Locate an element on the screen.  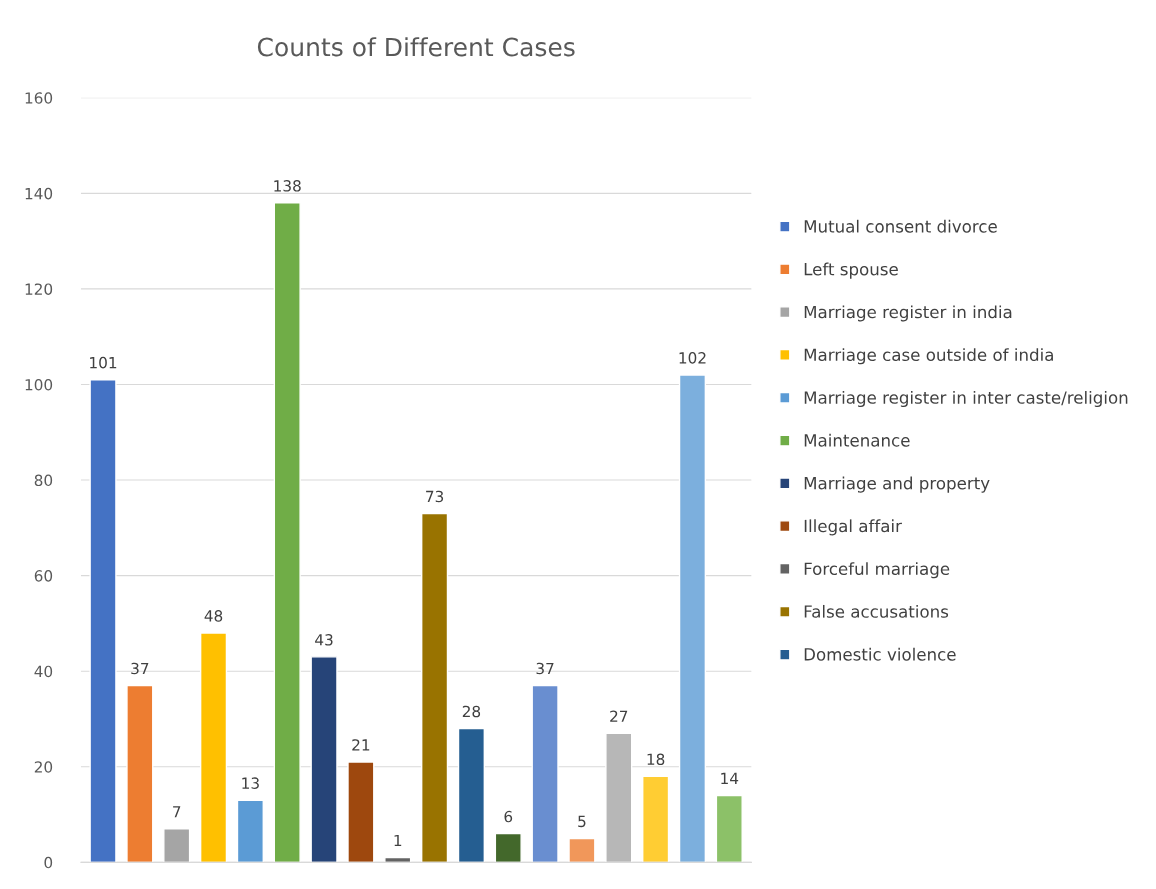
data-label: 5 is located at coordinates (582, 821).